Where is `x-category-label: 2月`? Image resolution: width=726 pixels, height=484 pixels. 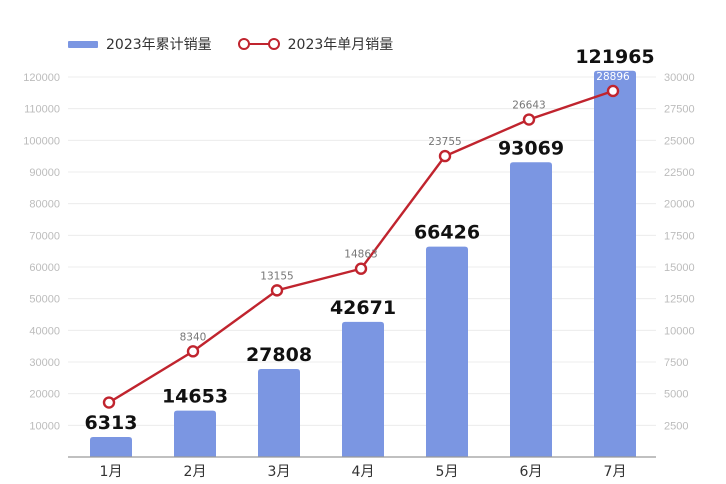
x-category-label: 2月 is located at coordinates (195, 472).